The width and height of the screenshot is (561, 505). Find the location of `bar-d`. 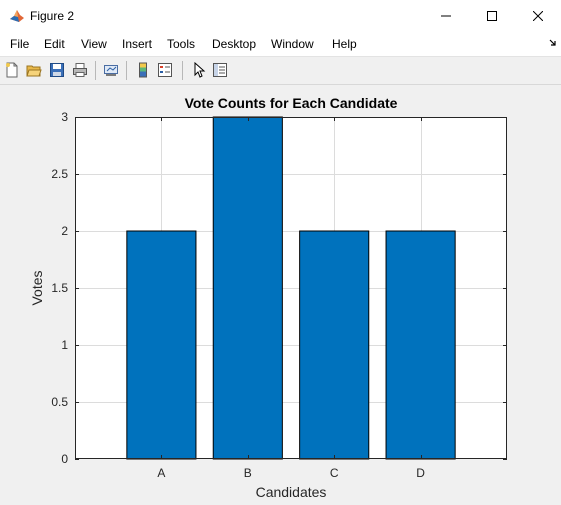

bar-d is located at coordinates (420, 345).